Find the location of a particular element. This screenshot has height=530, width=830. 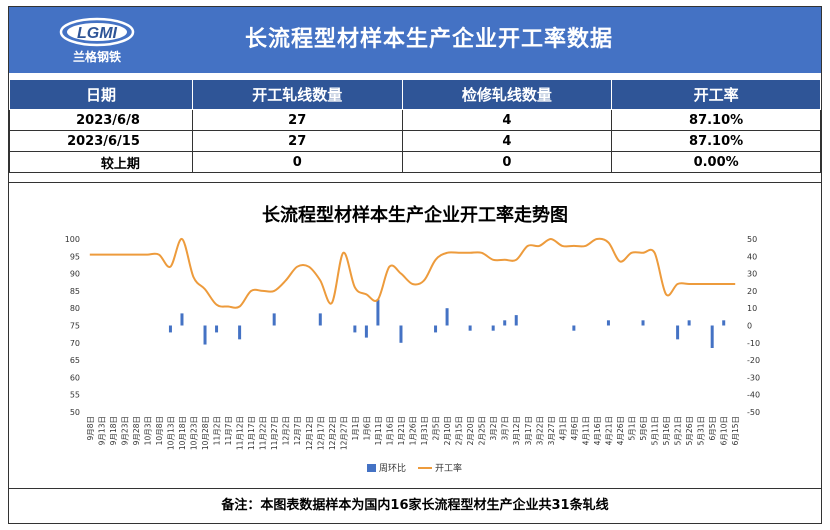

left-axis-tick-label: 95 is located at coordinates (75, 256).